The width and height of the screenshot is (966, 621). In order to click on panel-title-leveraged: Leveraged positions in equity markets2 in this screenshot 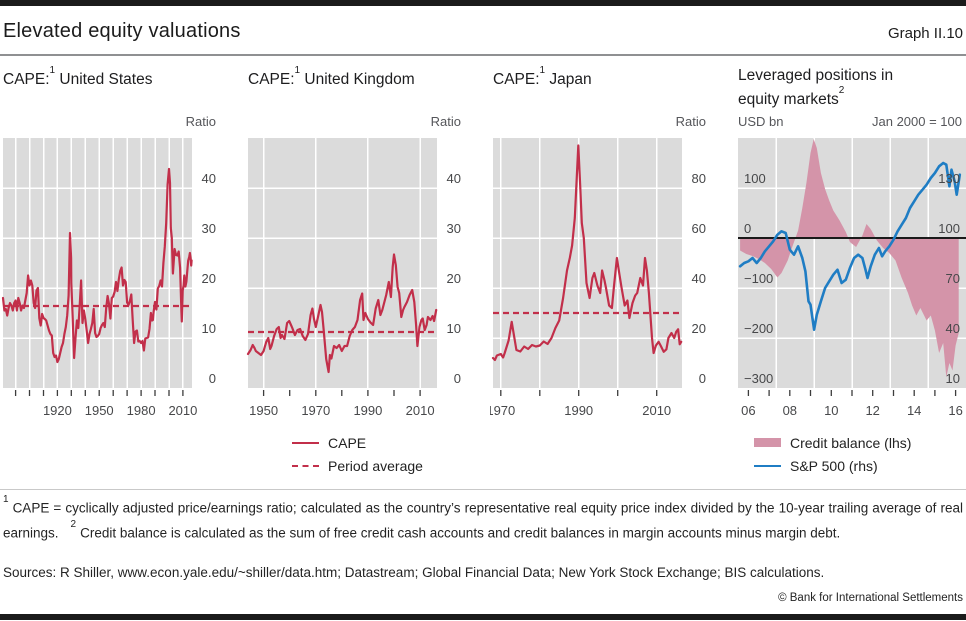, I will do `click(852, 88)`.